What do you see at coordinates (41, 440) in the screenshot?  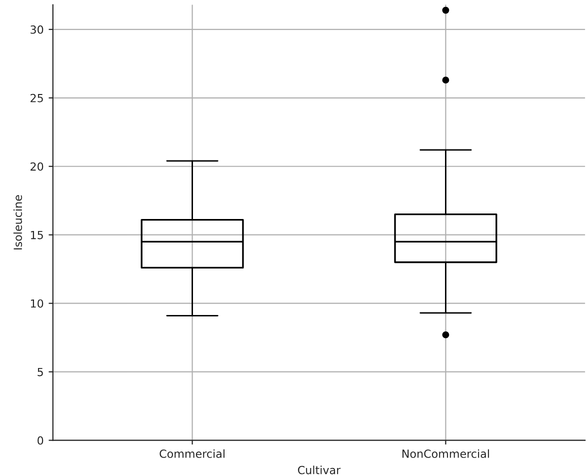 I see `y-tick-label: 0` at bounding box center [41, 440].